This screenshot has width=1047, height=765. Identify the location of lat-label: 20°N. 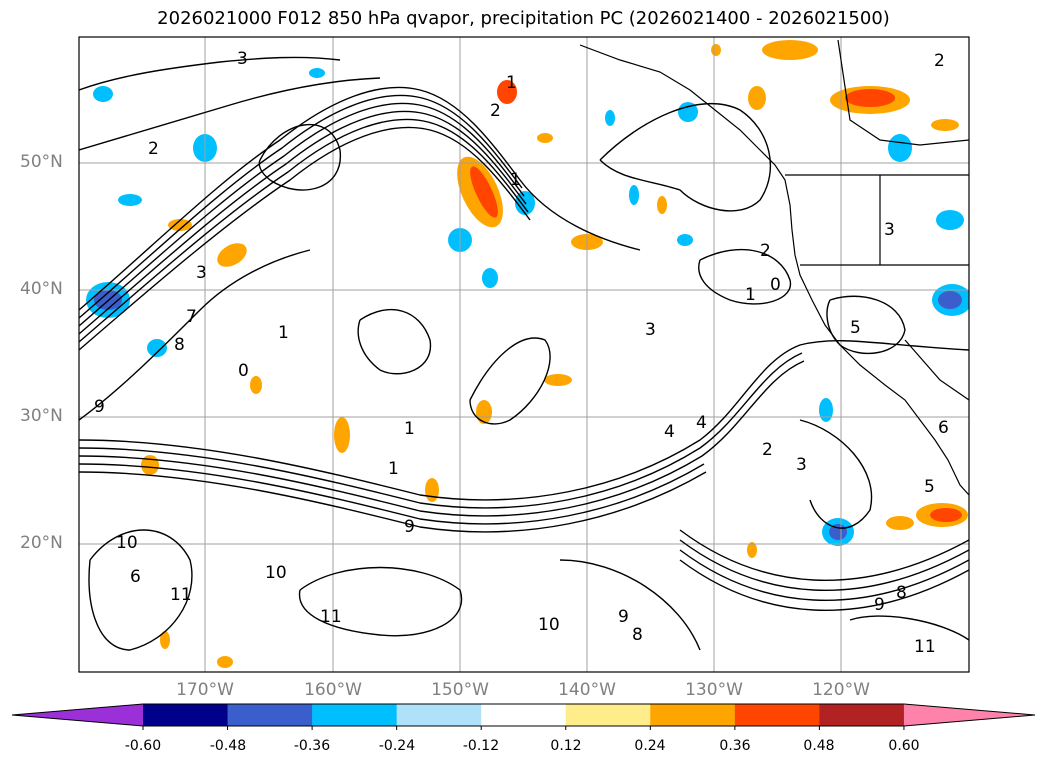
(41, 543).